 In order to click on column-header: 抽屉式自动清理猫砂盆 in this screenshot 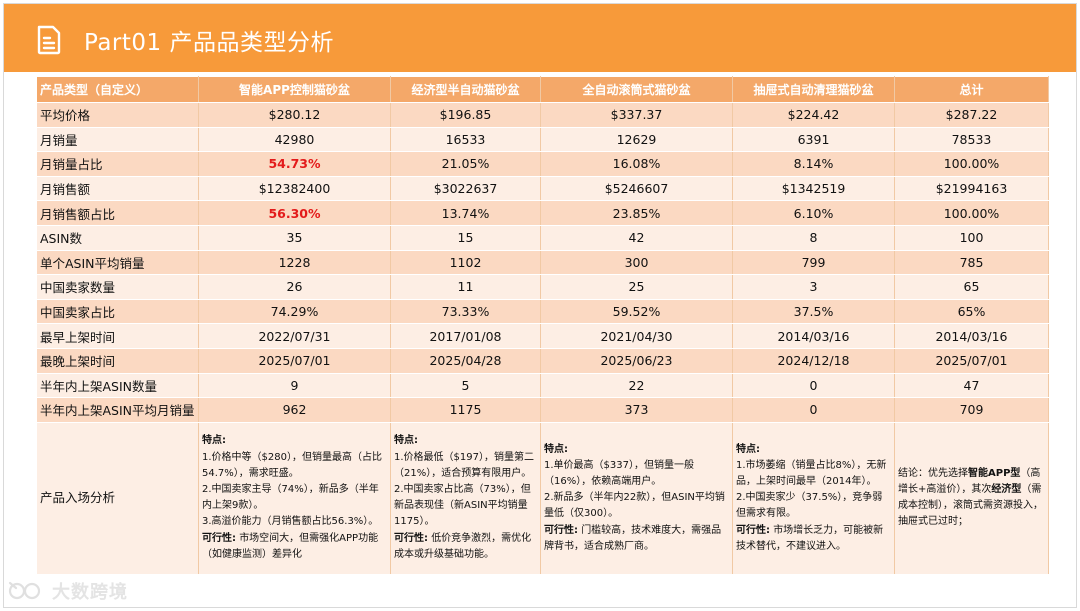, I will do `click(813, 89)`.